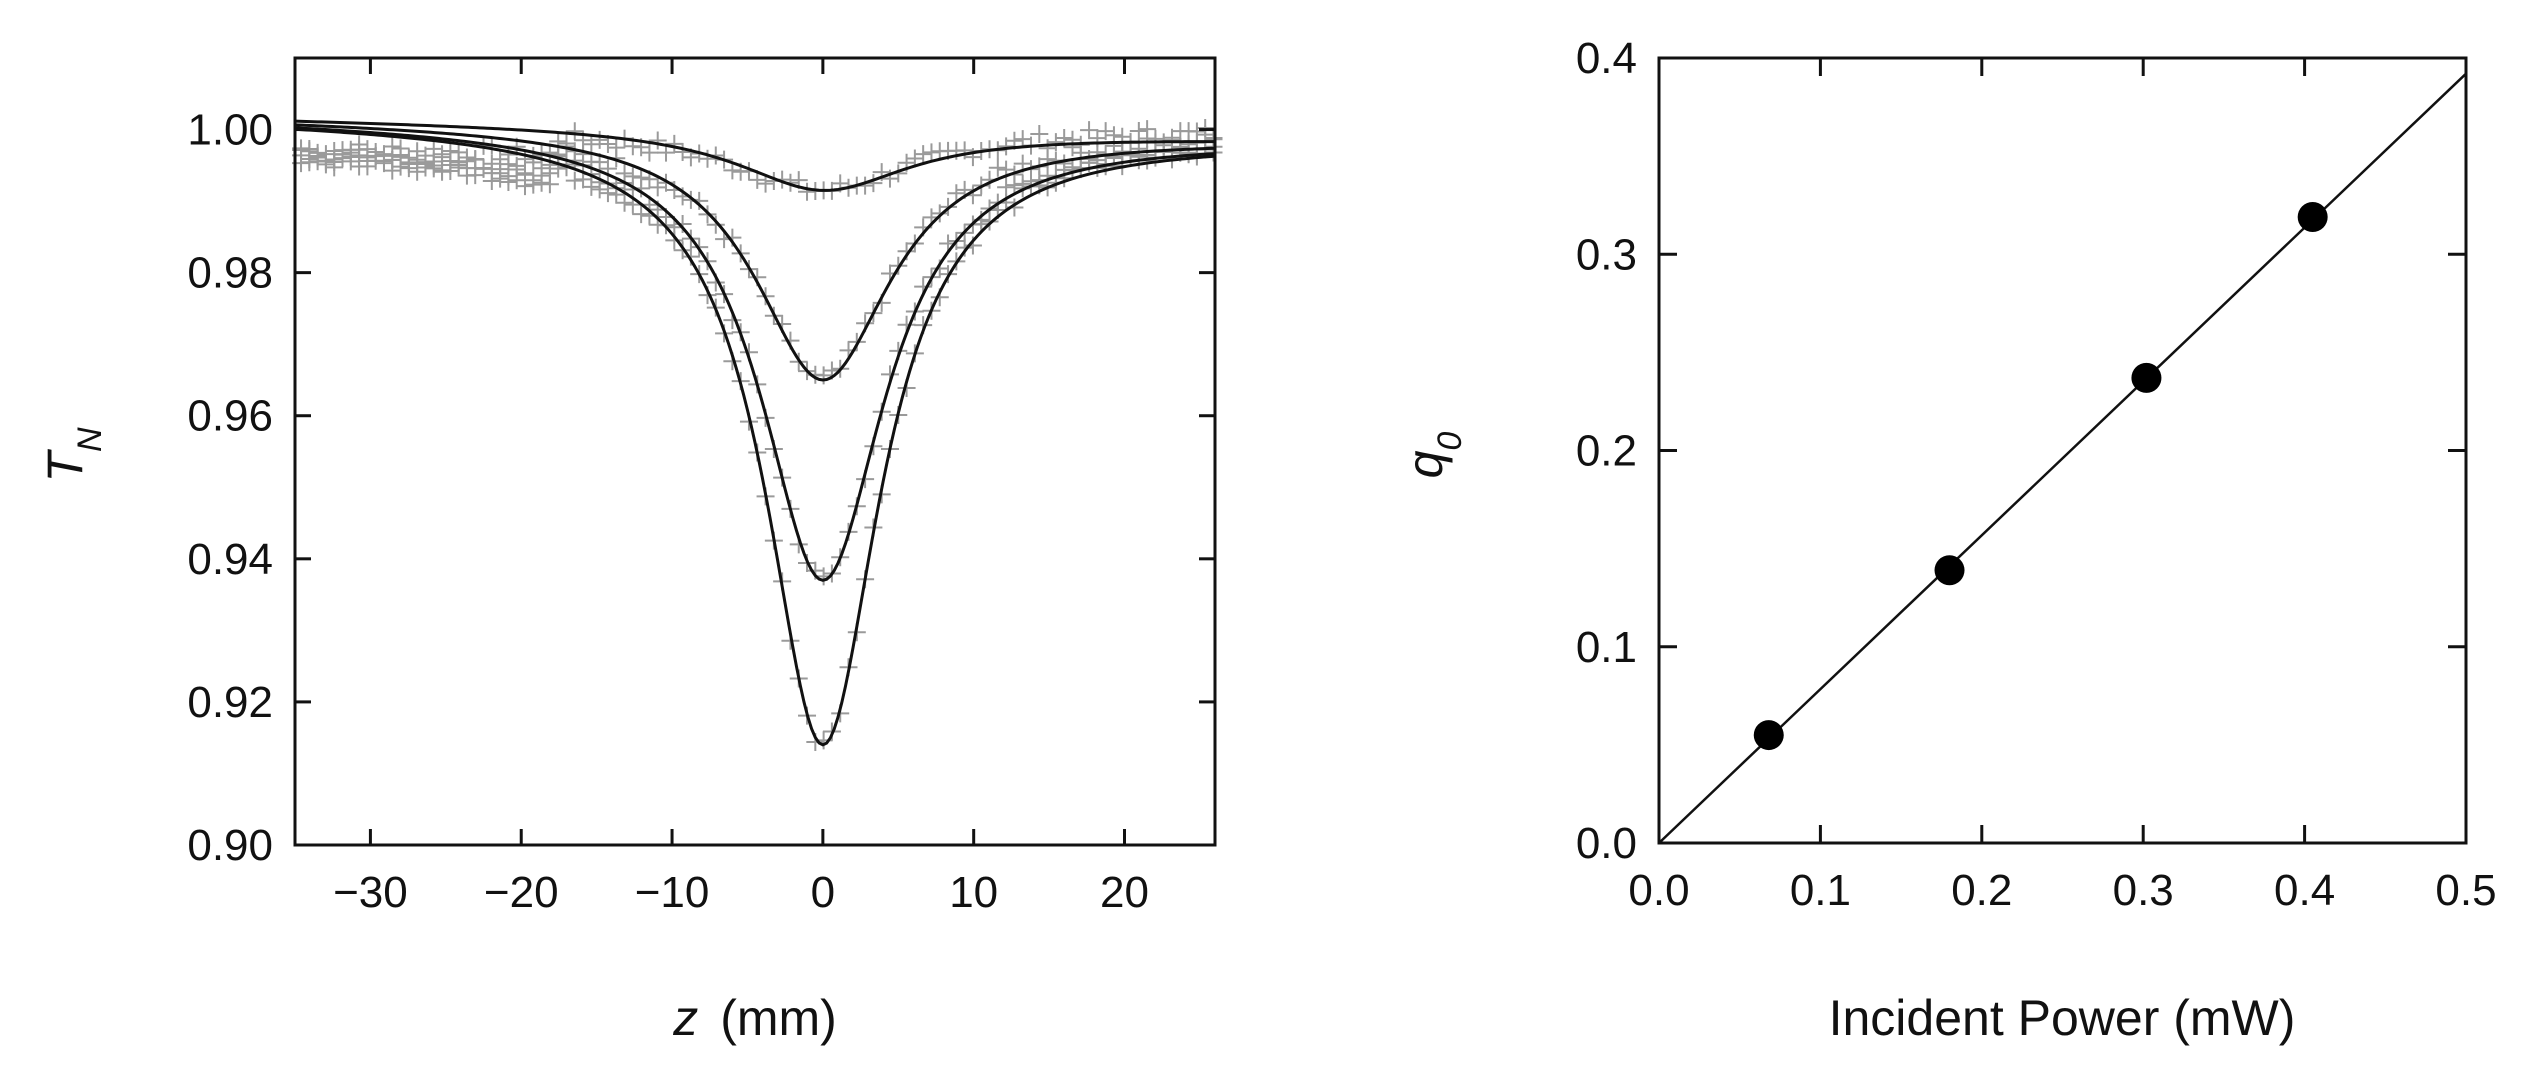  Describe the element at coordinates (1658, 890) in the screenshot. I see `right-x-tick-label: 0.0` at that location.